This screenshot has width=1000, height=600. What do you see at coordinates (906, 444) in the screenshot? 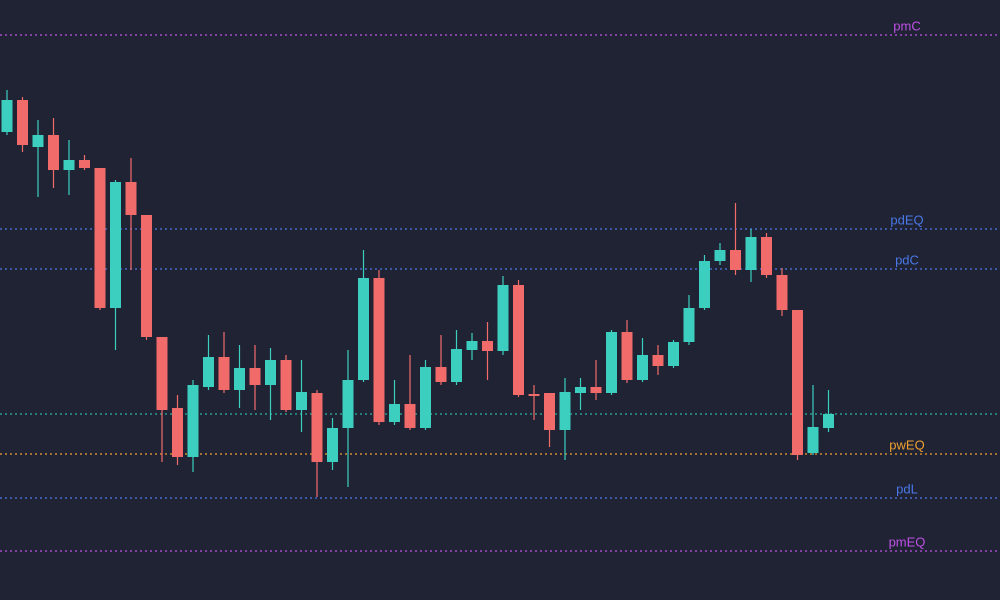
I see `level-label: pwEQ` at bounding box center [906, 444].